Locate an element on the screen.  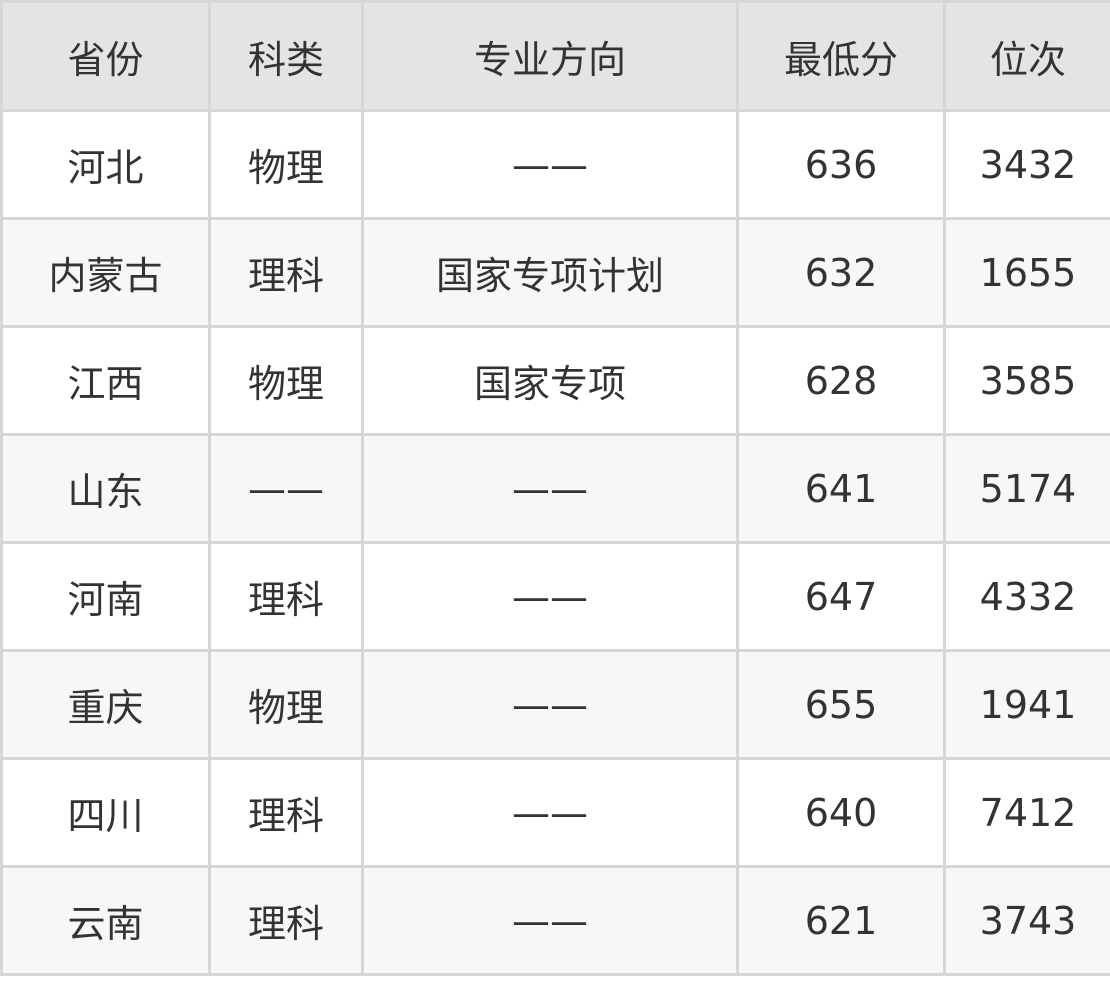
table-row: 四川 理科 —— 640 7412 is located at coordinates (555, 812).